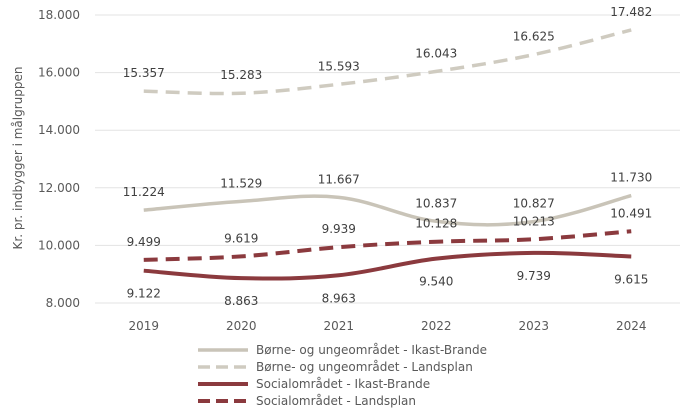  I want to click on data-label: 11.224, so click(144, 192).